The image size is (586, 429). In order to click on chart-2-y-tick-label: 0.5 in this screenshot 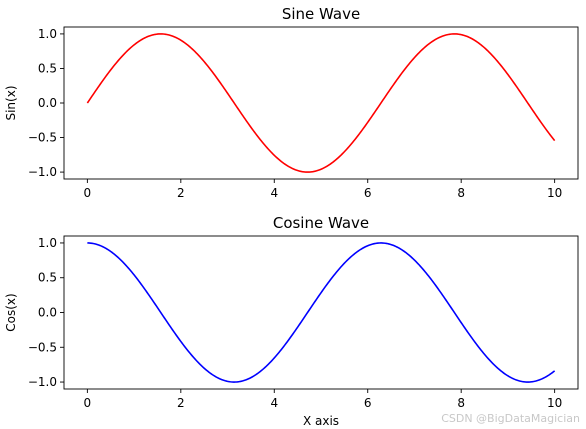, I will do `click(47, 278)`.